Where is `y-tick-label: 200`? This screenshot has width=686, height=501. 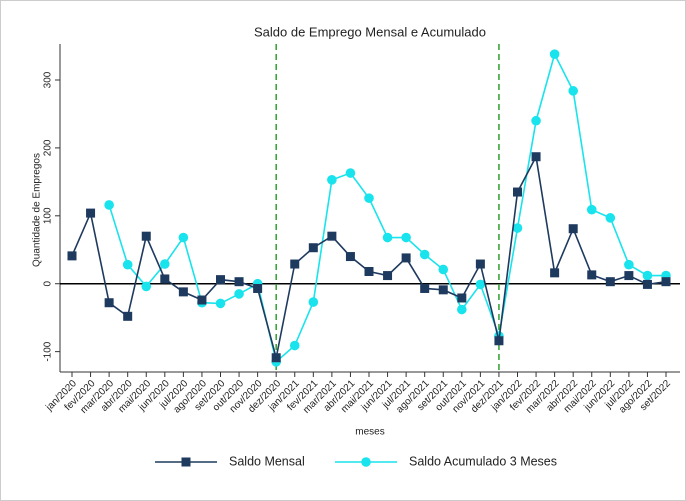 y-tick-label: 200 is located at coordinates (48, 147).